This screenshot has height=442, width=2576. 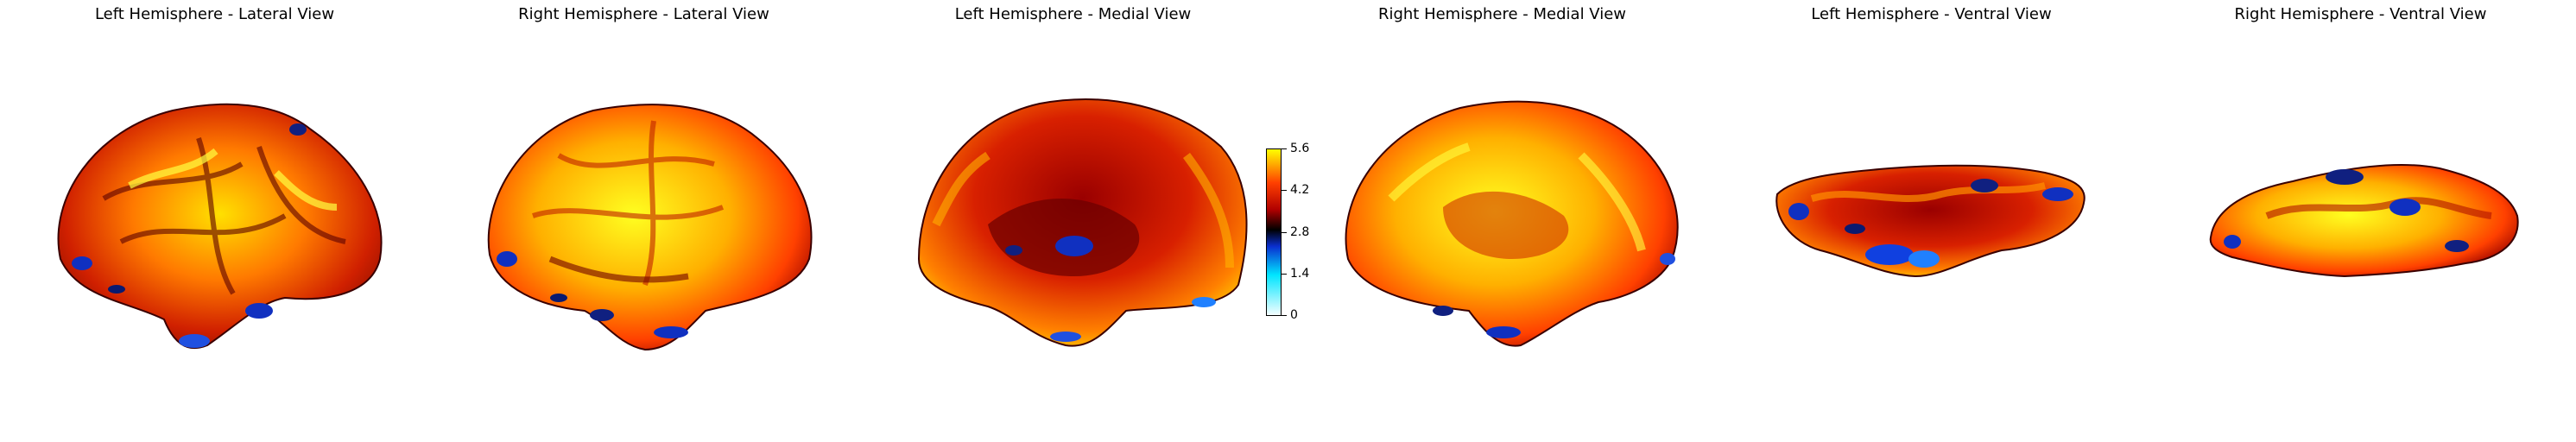 What do you see at coordinates (1300, 148) in the screenshot?
I see `colorbar-tick-label: 5.6` at bounding box center [1300, 148].